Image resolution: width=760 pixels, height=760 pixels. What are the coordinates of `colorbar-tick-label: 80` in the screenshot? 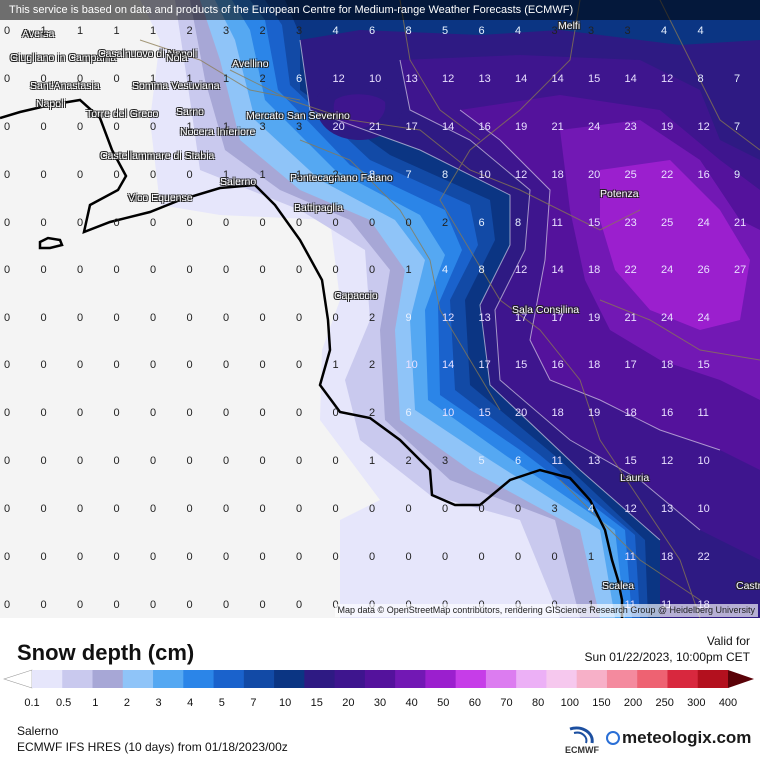 It's located at (538, 703).